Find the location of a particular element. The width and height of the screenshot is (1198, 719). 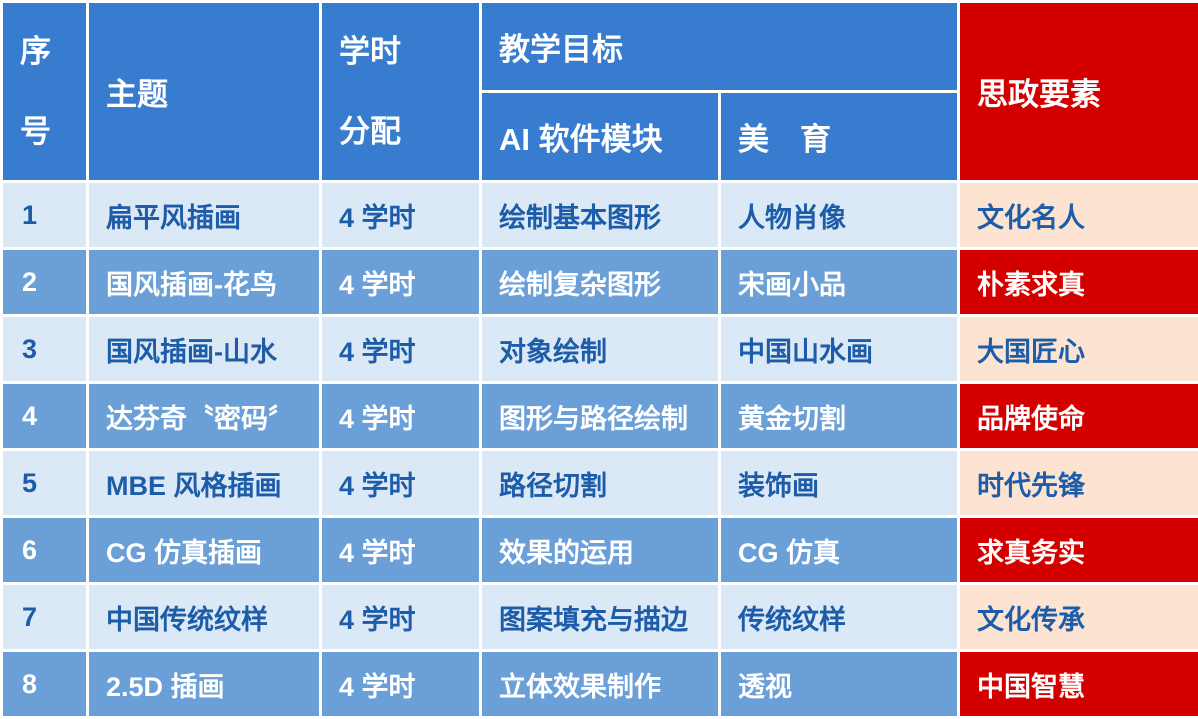

cell-ideology: 文化名人 is located at coordinates (1078, 215).